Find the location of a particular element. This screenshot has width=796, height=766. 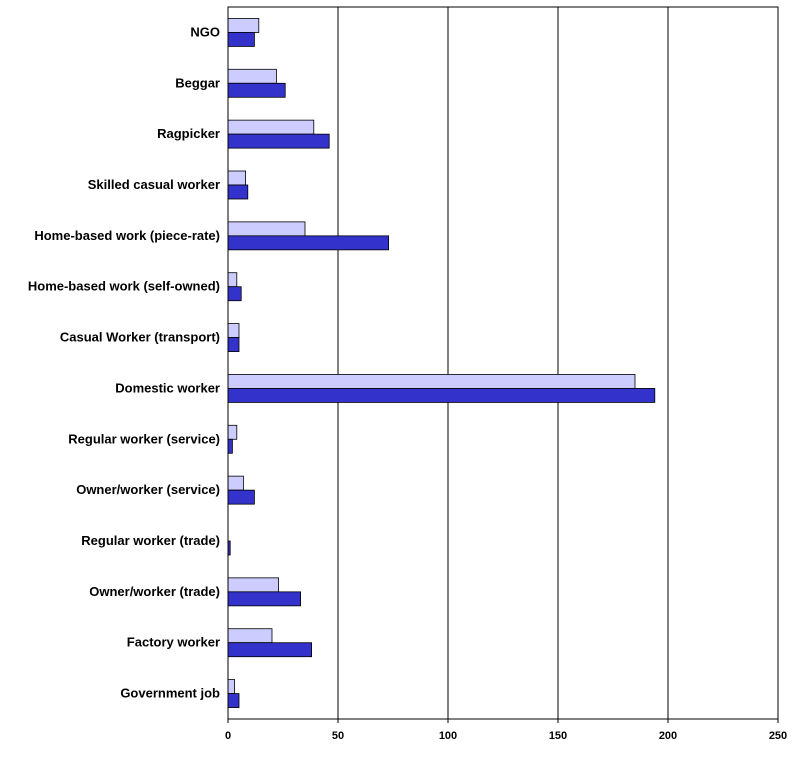

x-tick-label: 250 is located at coordinates (778, 736).